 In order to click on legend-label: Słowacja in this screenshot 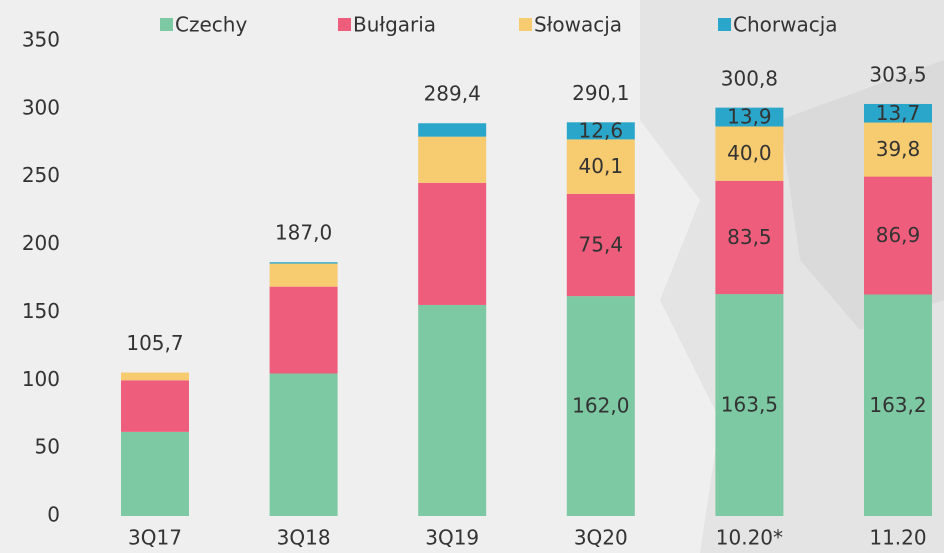, I will do `click(578, 25)`.